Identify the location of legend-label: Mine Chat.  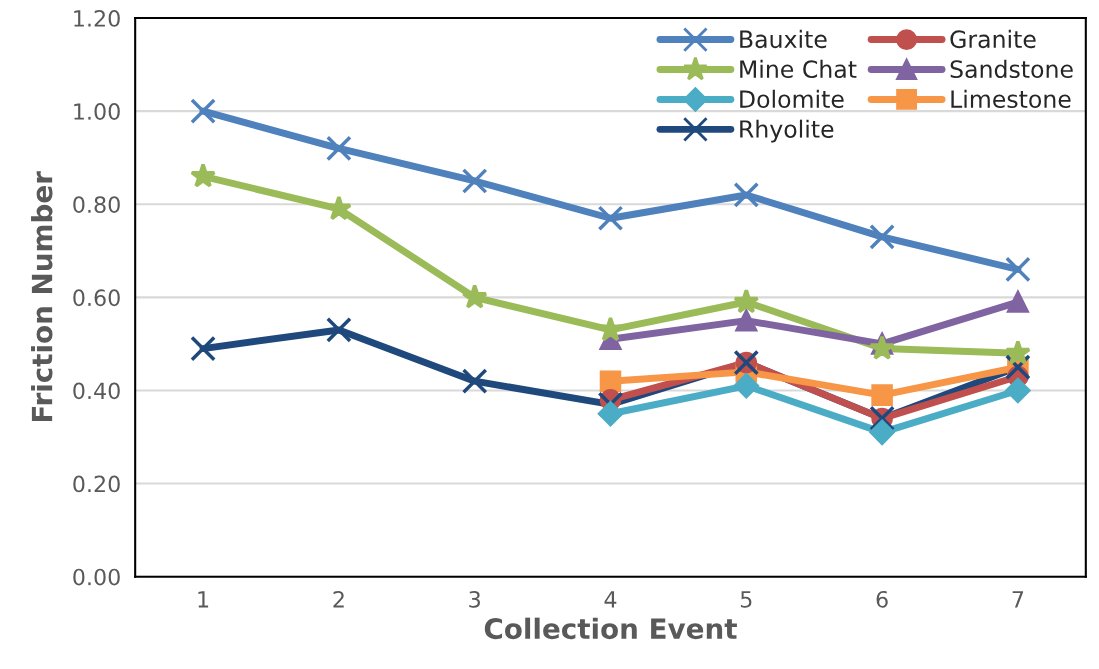
(798, 69).